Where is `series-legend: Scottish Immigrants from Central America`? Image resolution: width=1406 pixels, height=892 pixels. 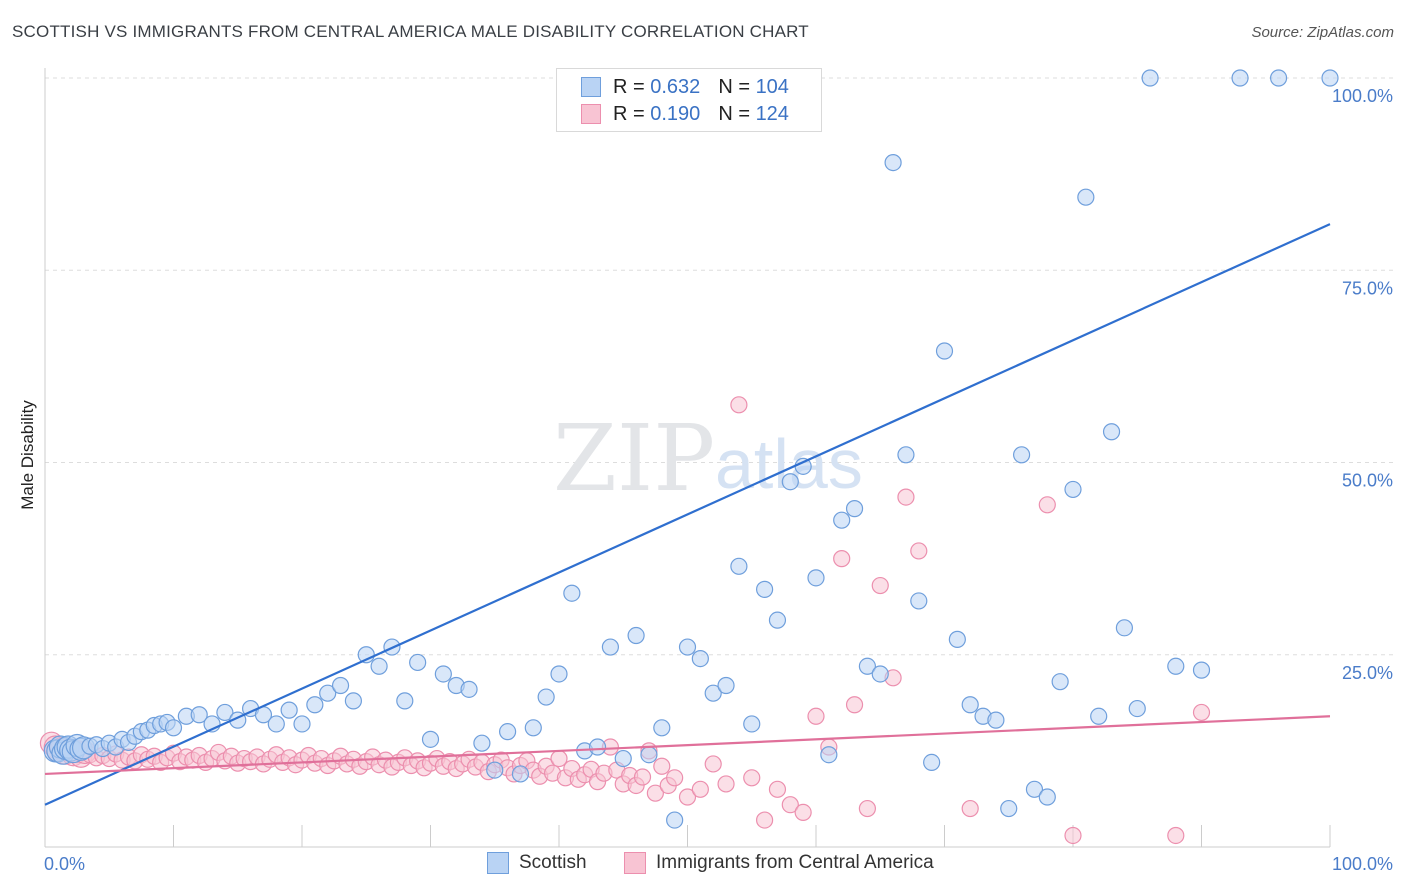
series-legend: Scottish Immigrants from Central America is located at coordinates (703, 865).